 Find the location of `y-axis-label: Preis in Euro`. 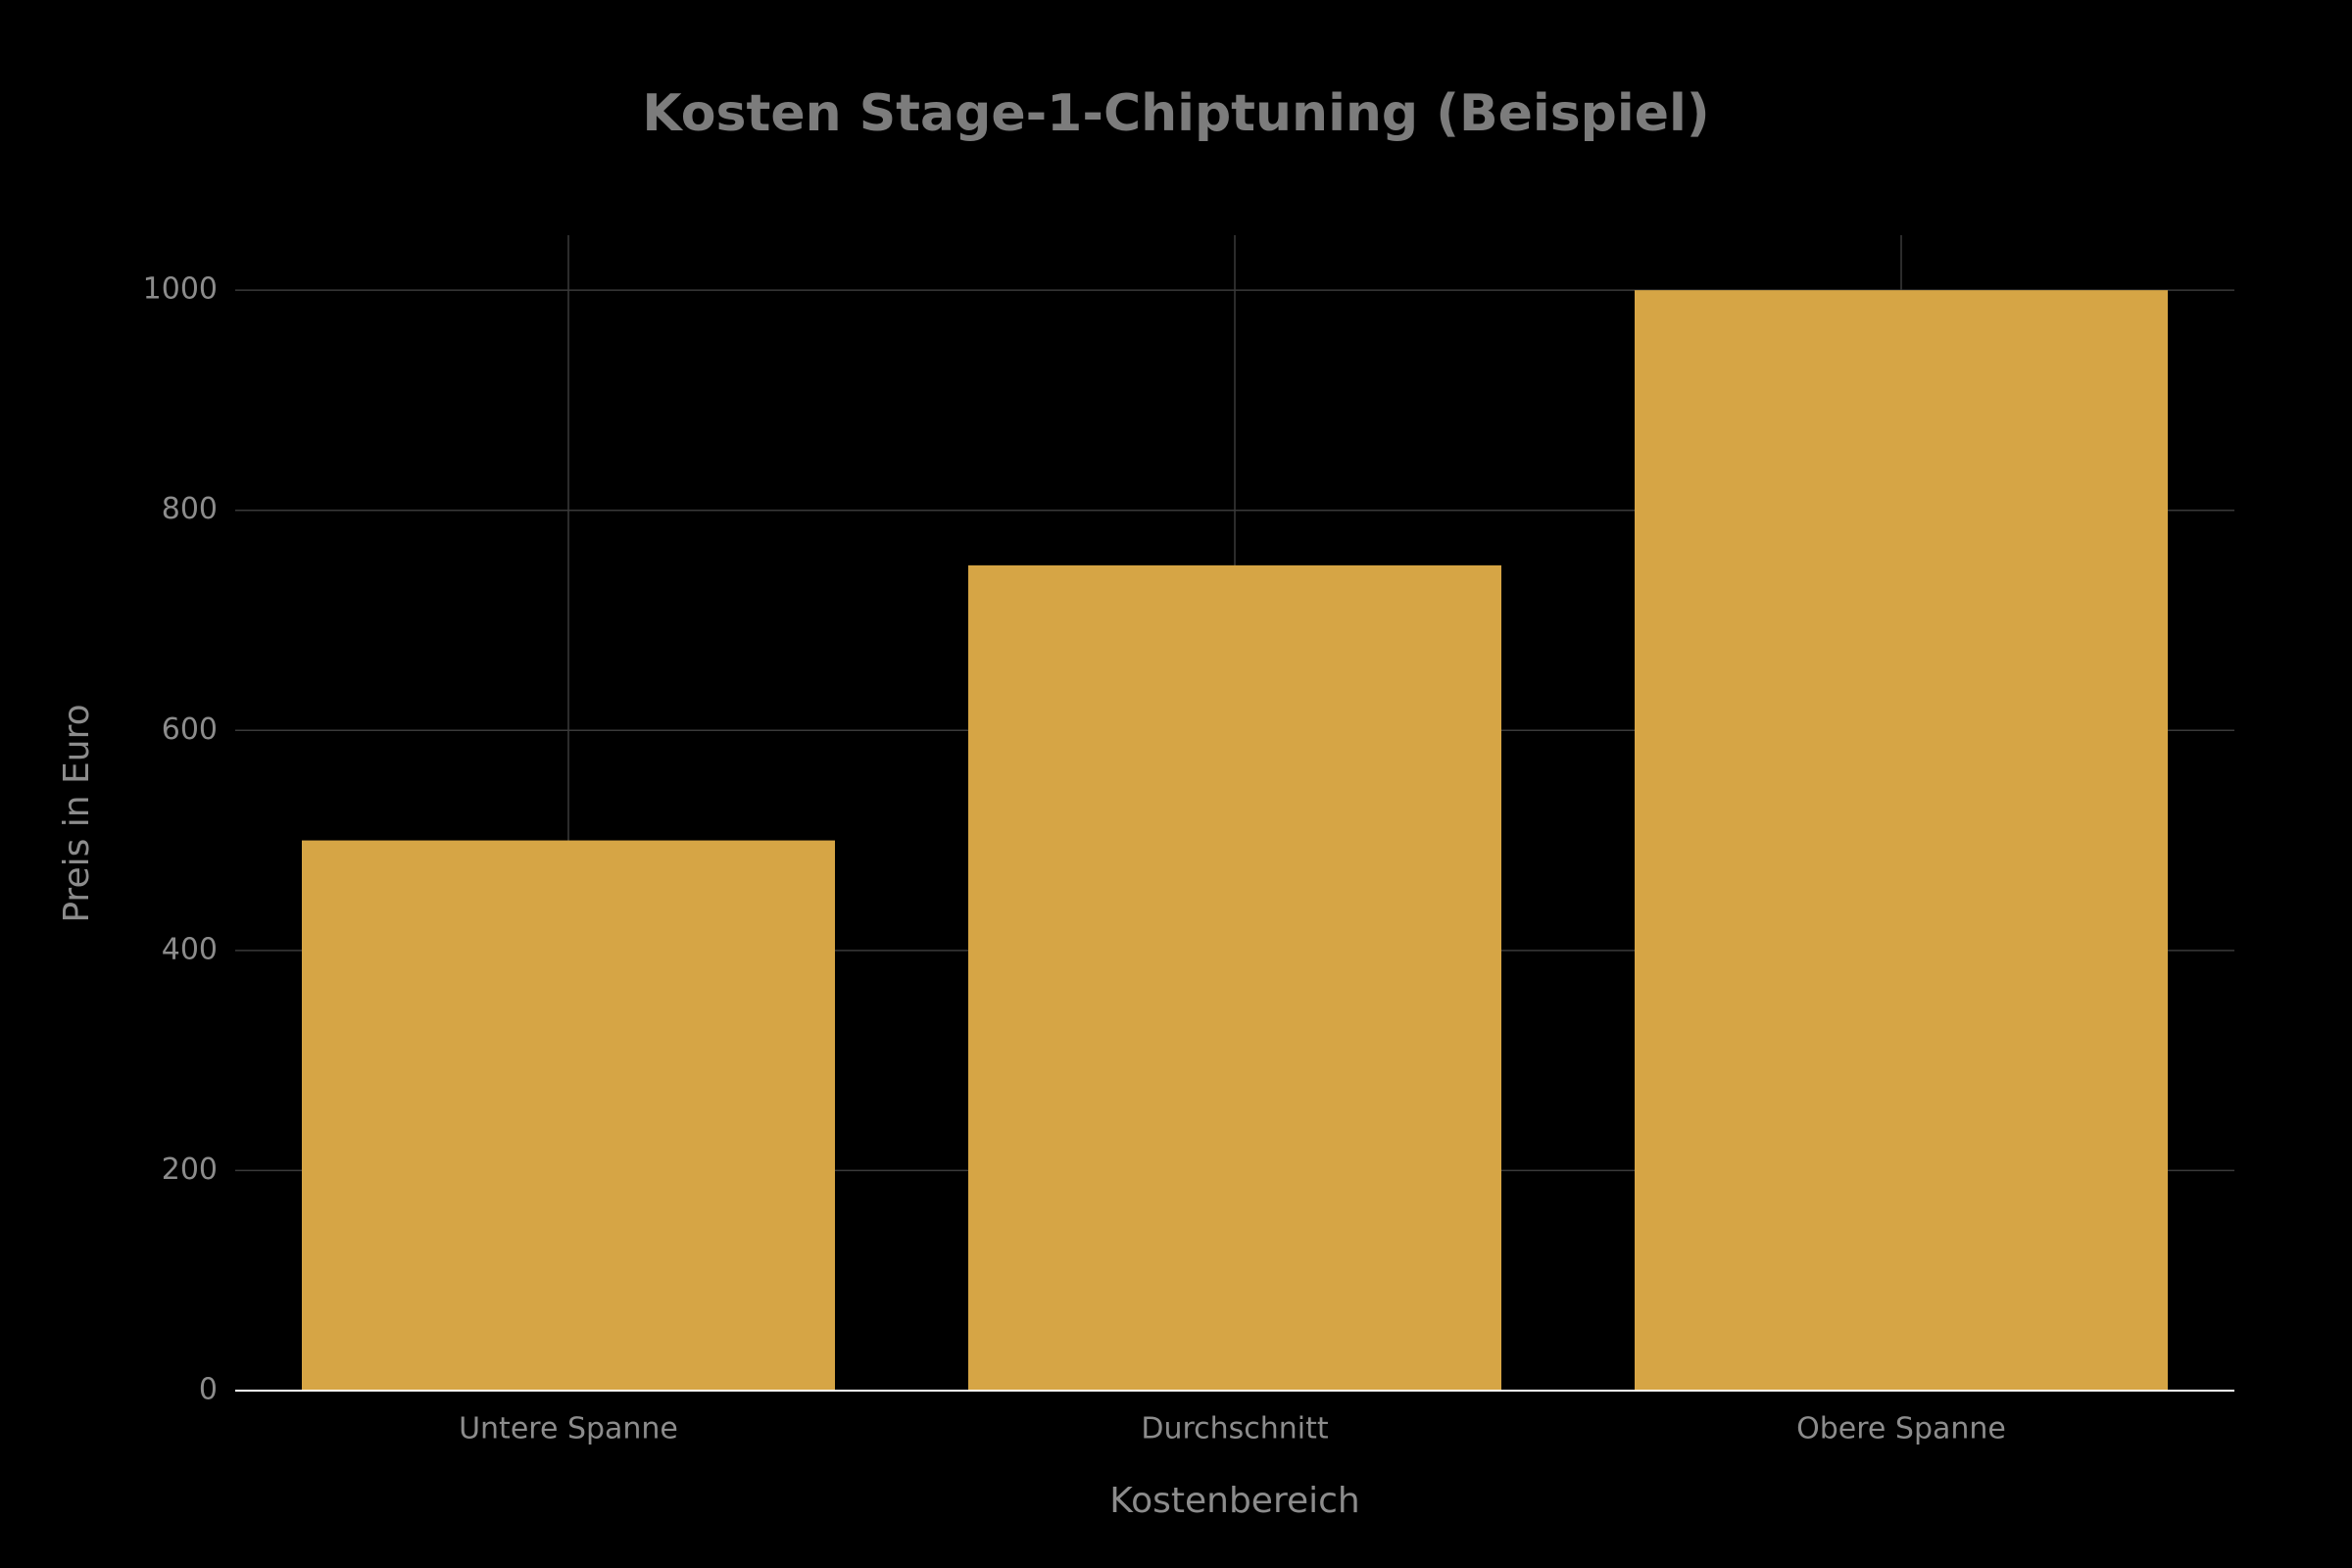

y-axis-label: Preis in Euro is located at coordinates (77, 813).